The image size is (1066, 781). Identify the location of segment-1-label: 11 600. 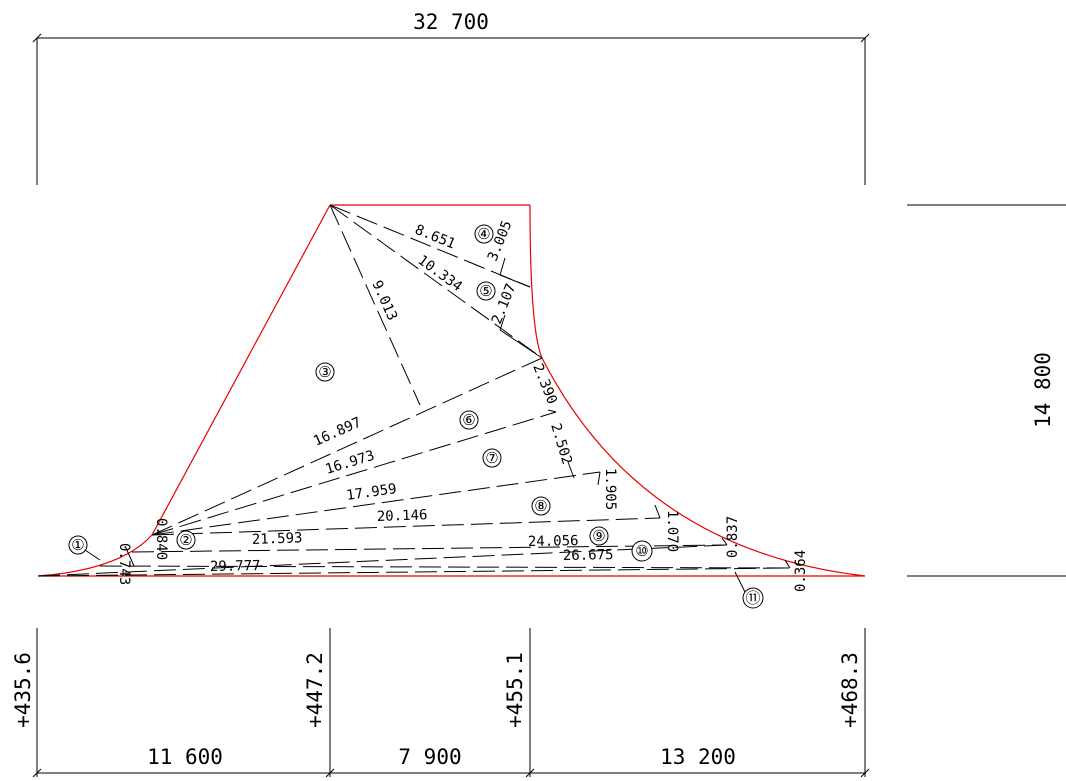
(185, 757).